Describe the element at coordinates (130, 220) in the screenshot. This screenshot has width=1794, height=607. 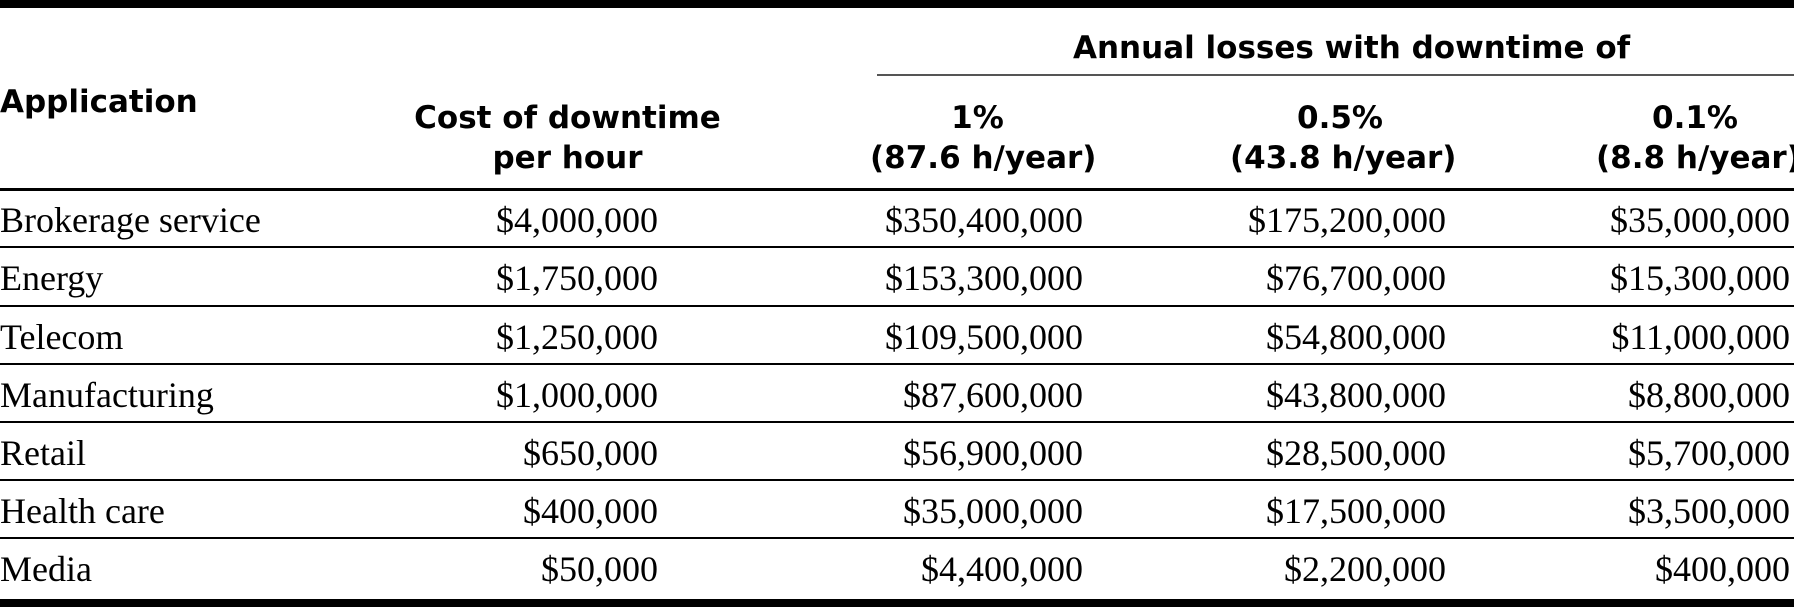
I see `cell-application: Brokerage service` at that location.